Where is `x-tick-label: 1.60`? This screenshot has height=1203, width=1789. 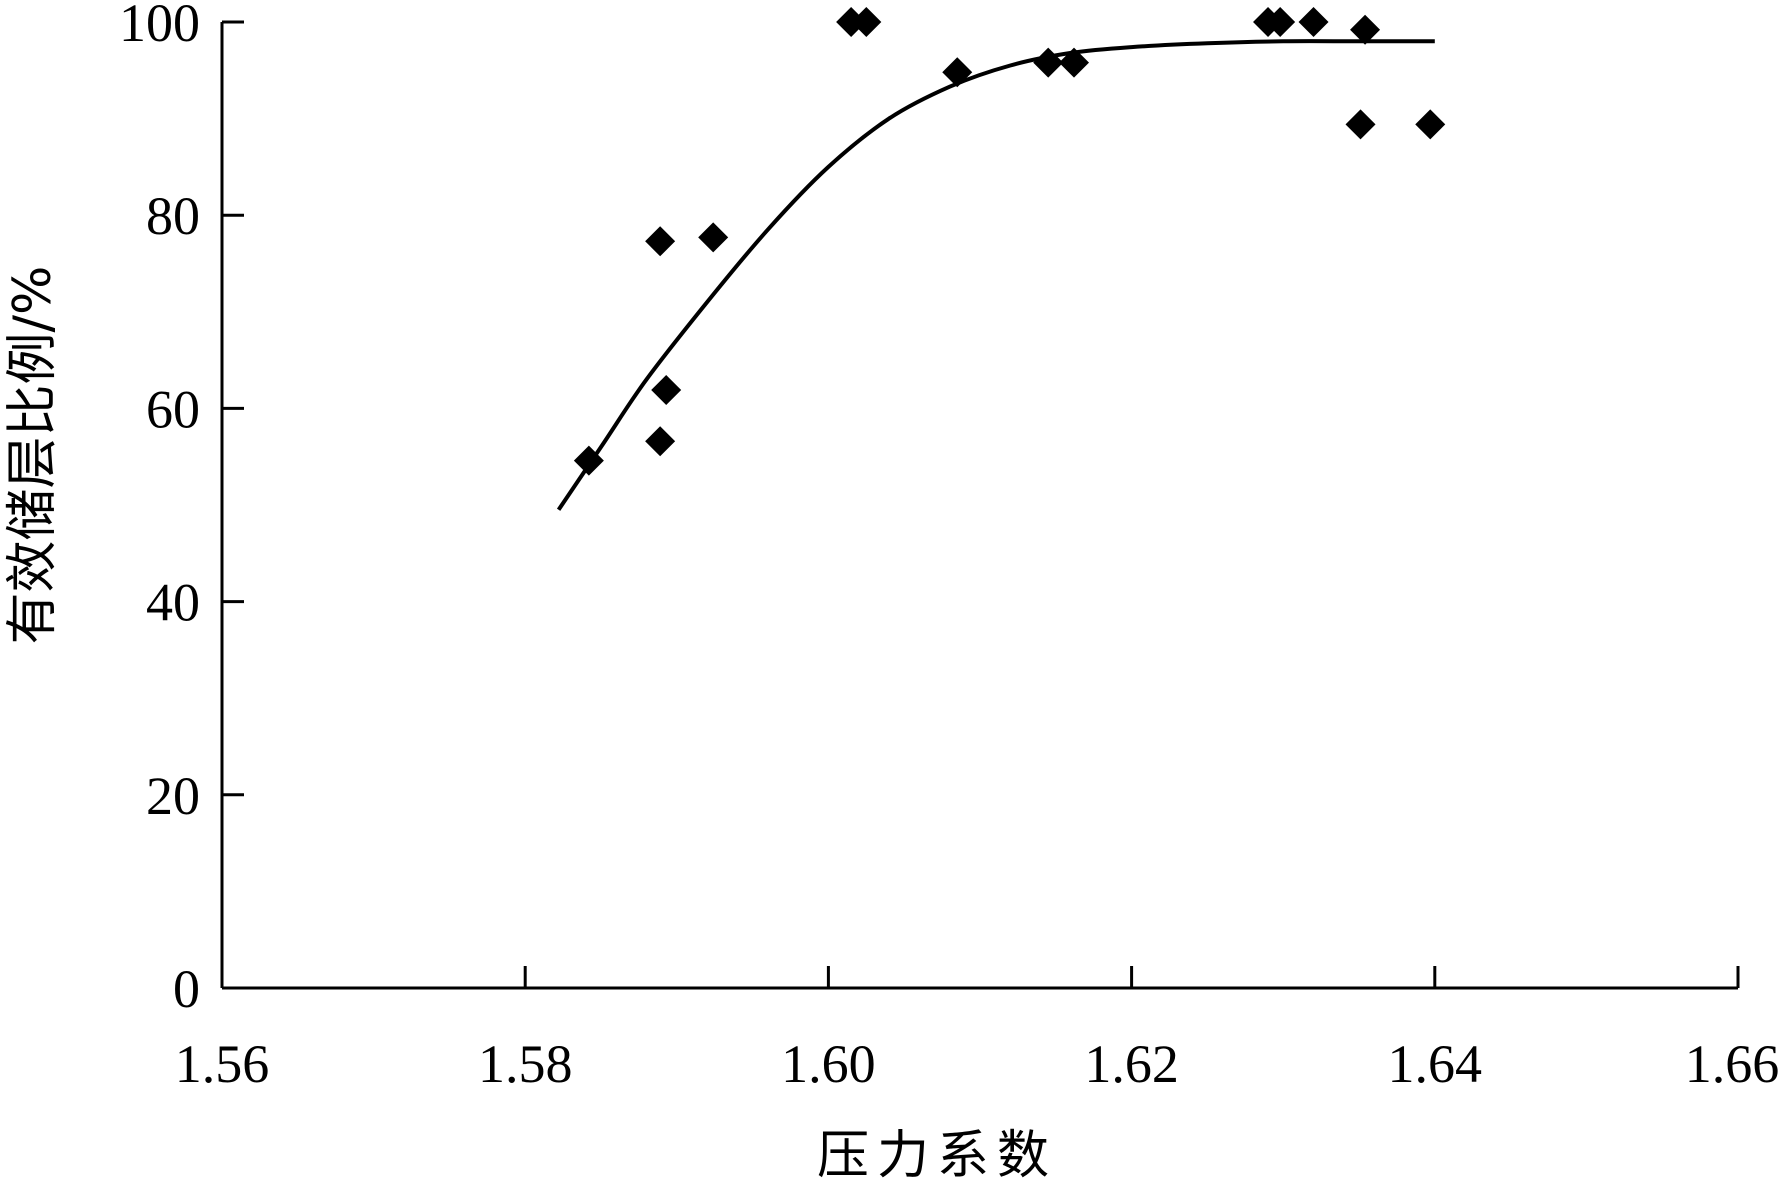
x-tick-label: 1.60 is located at coordinates (828, 1064).